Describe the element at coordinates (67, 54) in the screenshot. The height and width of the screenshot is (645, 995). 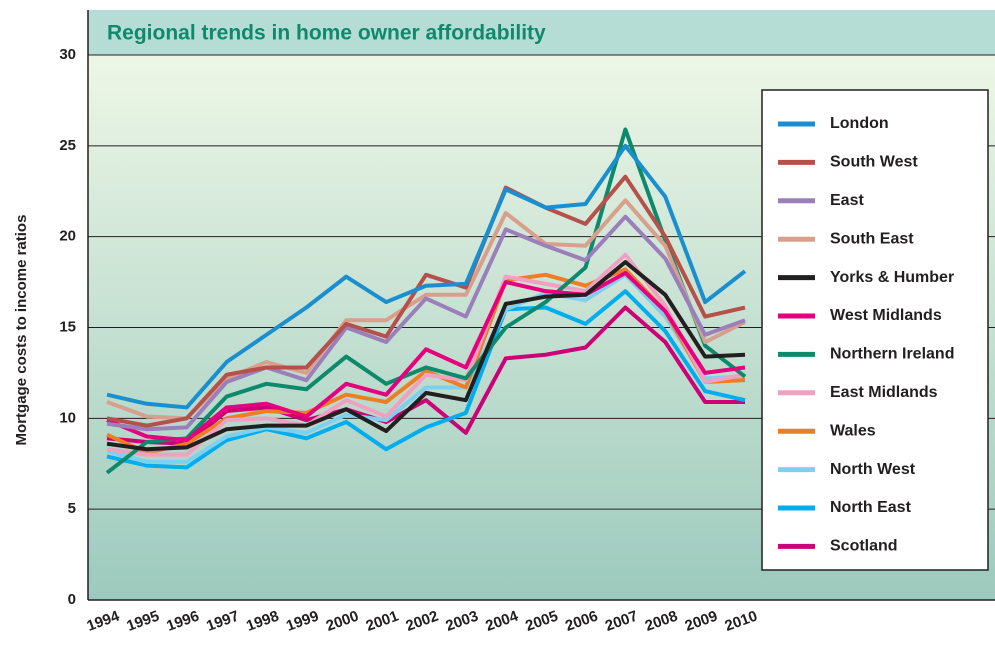
I see `y-tick-label: 30` at that location.